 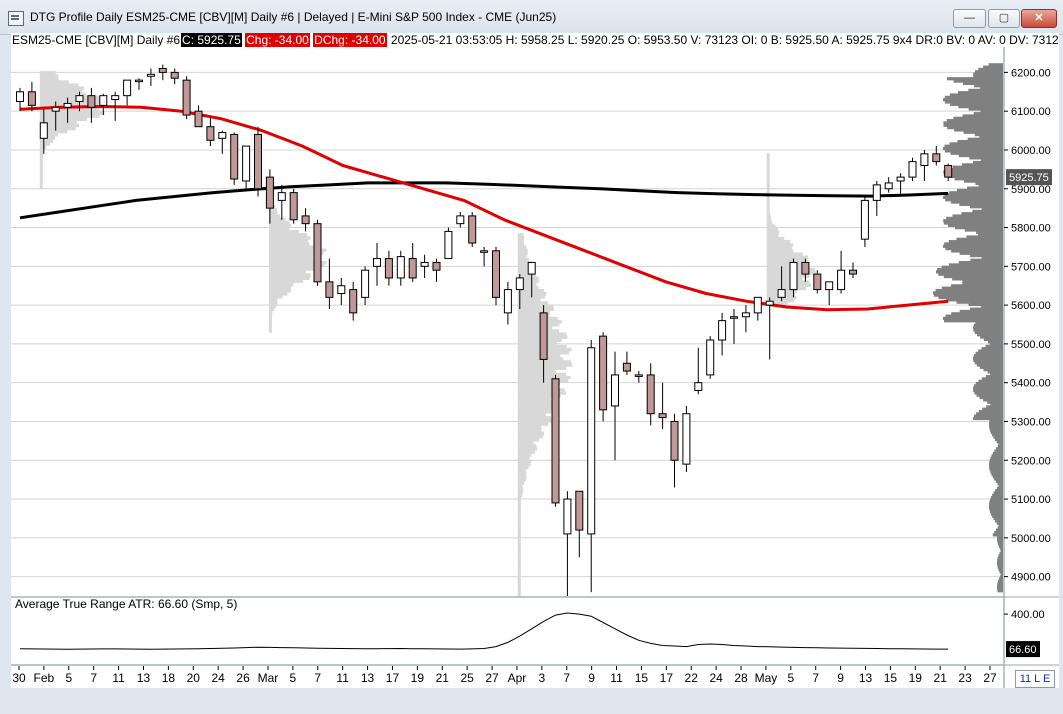 What do you see at coordinates (1031, 539) in the screenshot?
I see `y-tick-label: 5000.00` at bounding box center [1031, 539].